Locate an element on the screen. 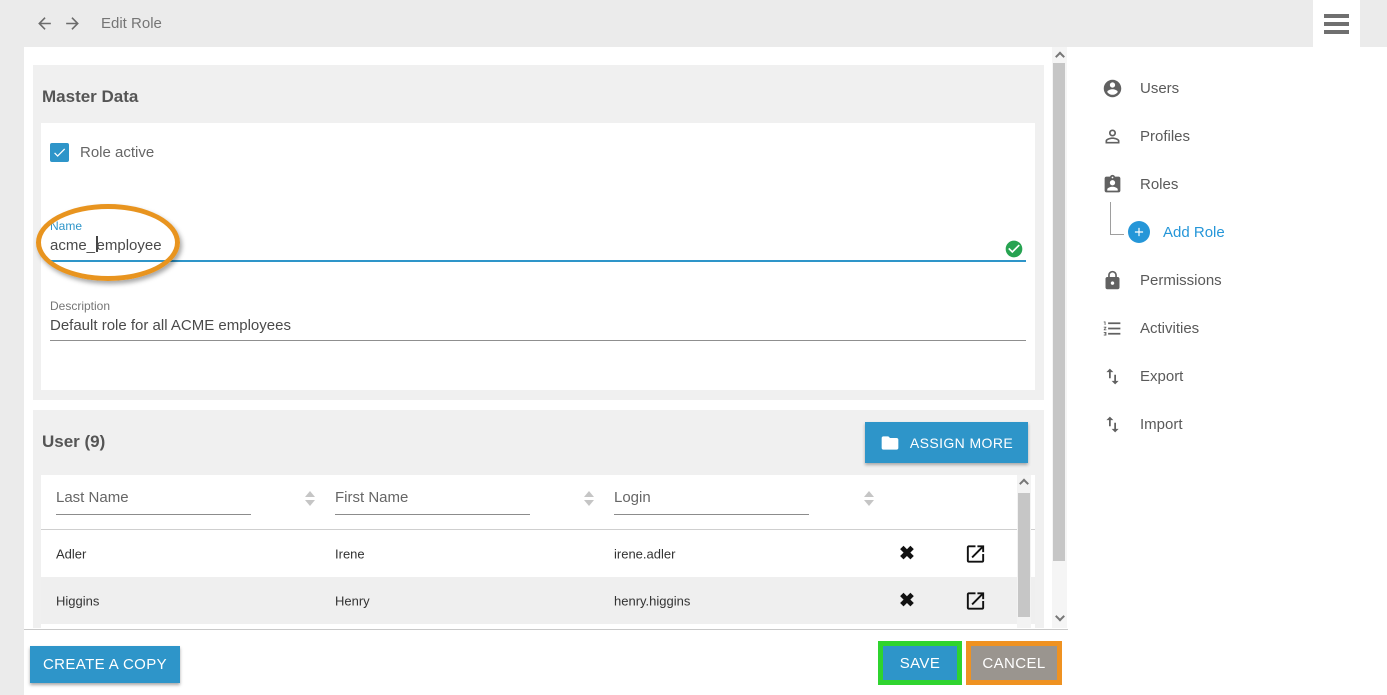 This screenshot has height=695, width=1387. sidebar-item-profiles: Profiles is located at coordinates (1227, 136).